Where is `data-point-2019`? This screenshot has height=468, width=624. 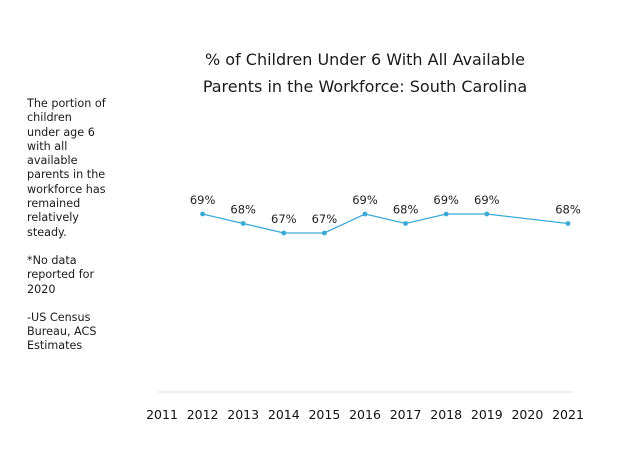 data-point-2019 is located at coordinates (487, 214).